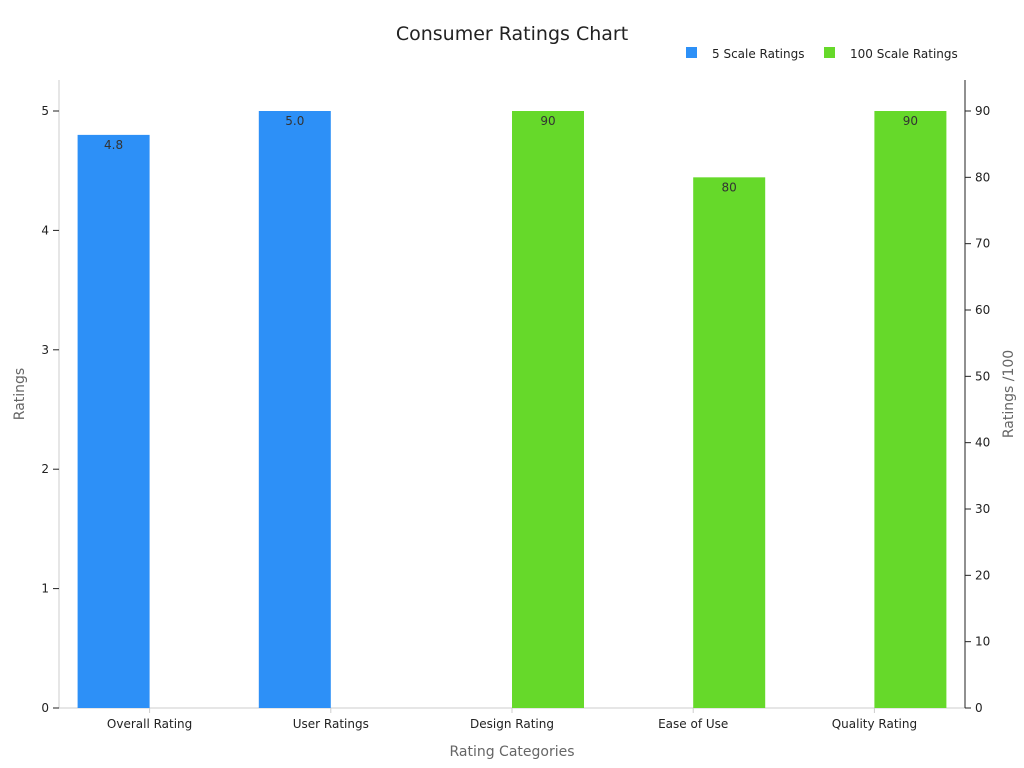  I want to click on data-label-quality-rating: 90, so click(910, 121).